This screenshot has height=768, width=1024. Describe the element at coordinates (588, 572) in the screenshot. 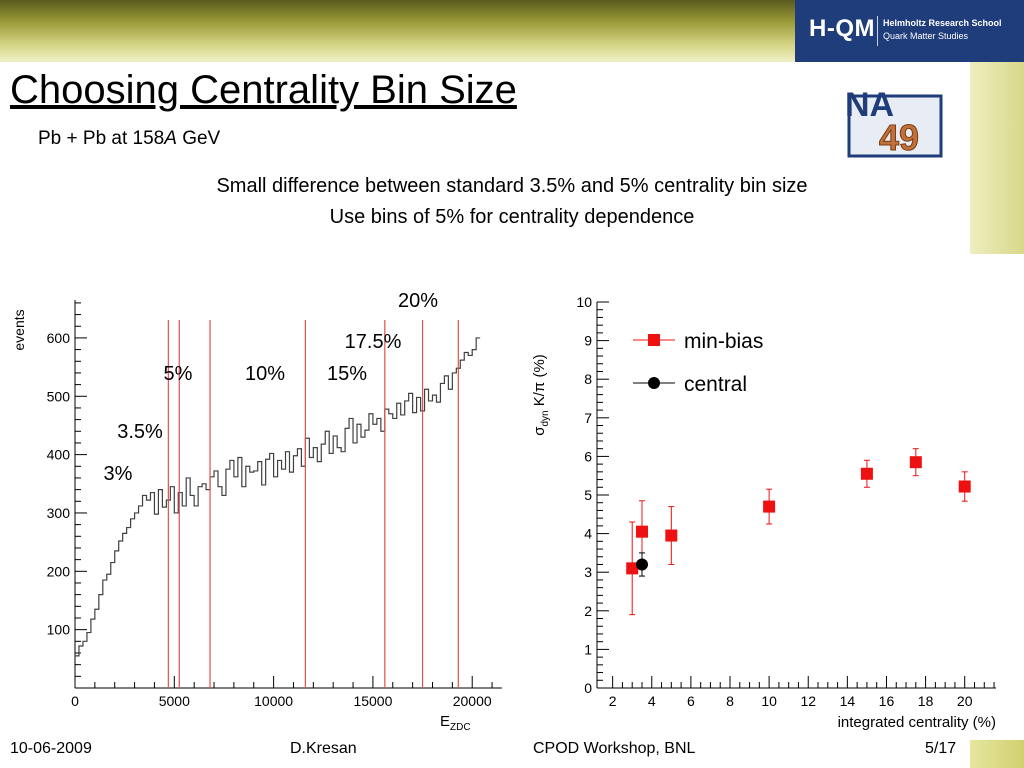

I see `scatter-y-tick-label: 3` at that location.